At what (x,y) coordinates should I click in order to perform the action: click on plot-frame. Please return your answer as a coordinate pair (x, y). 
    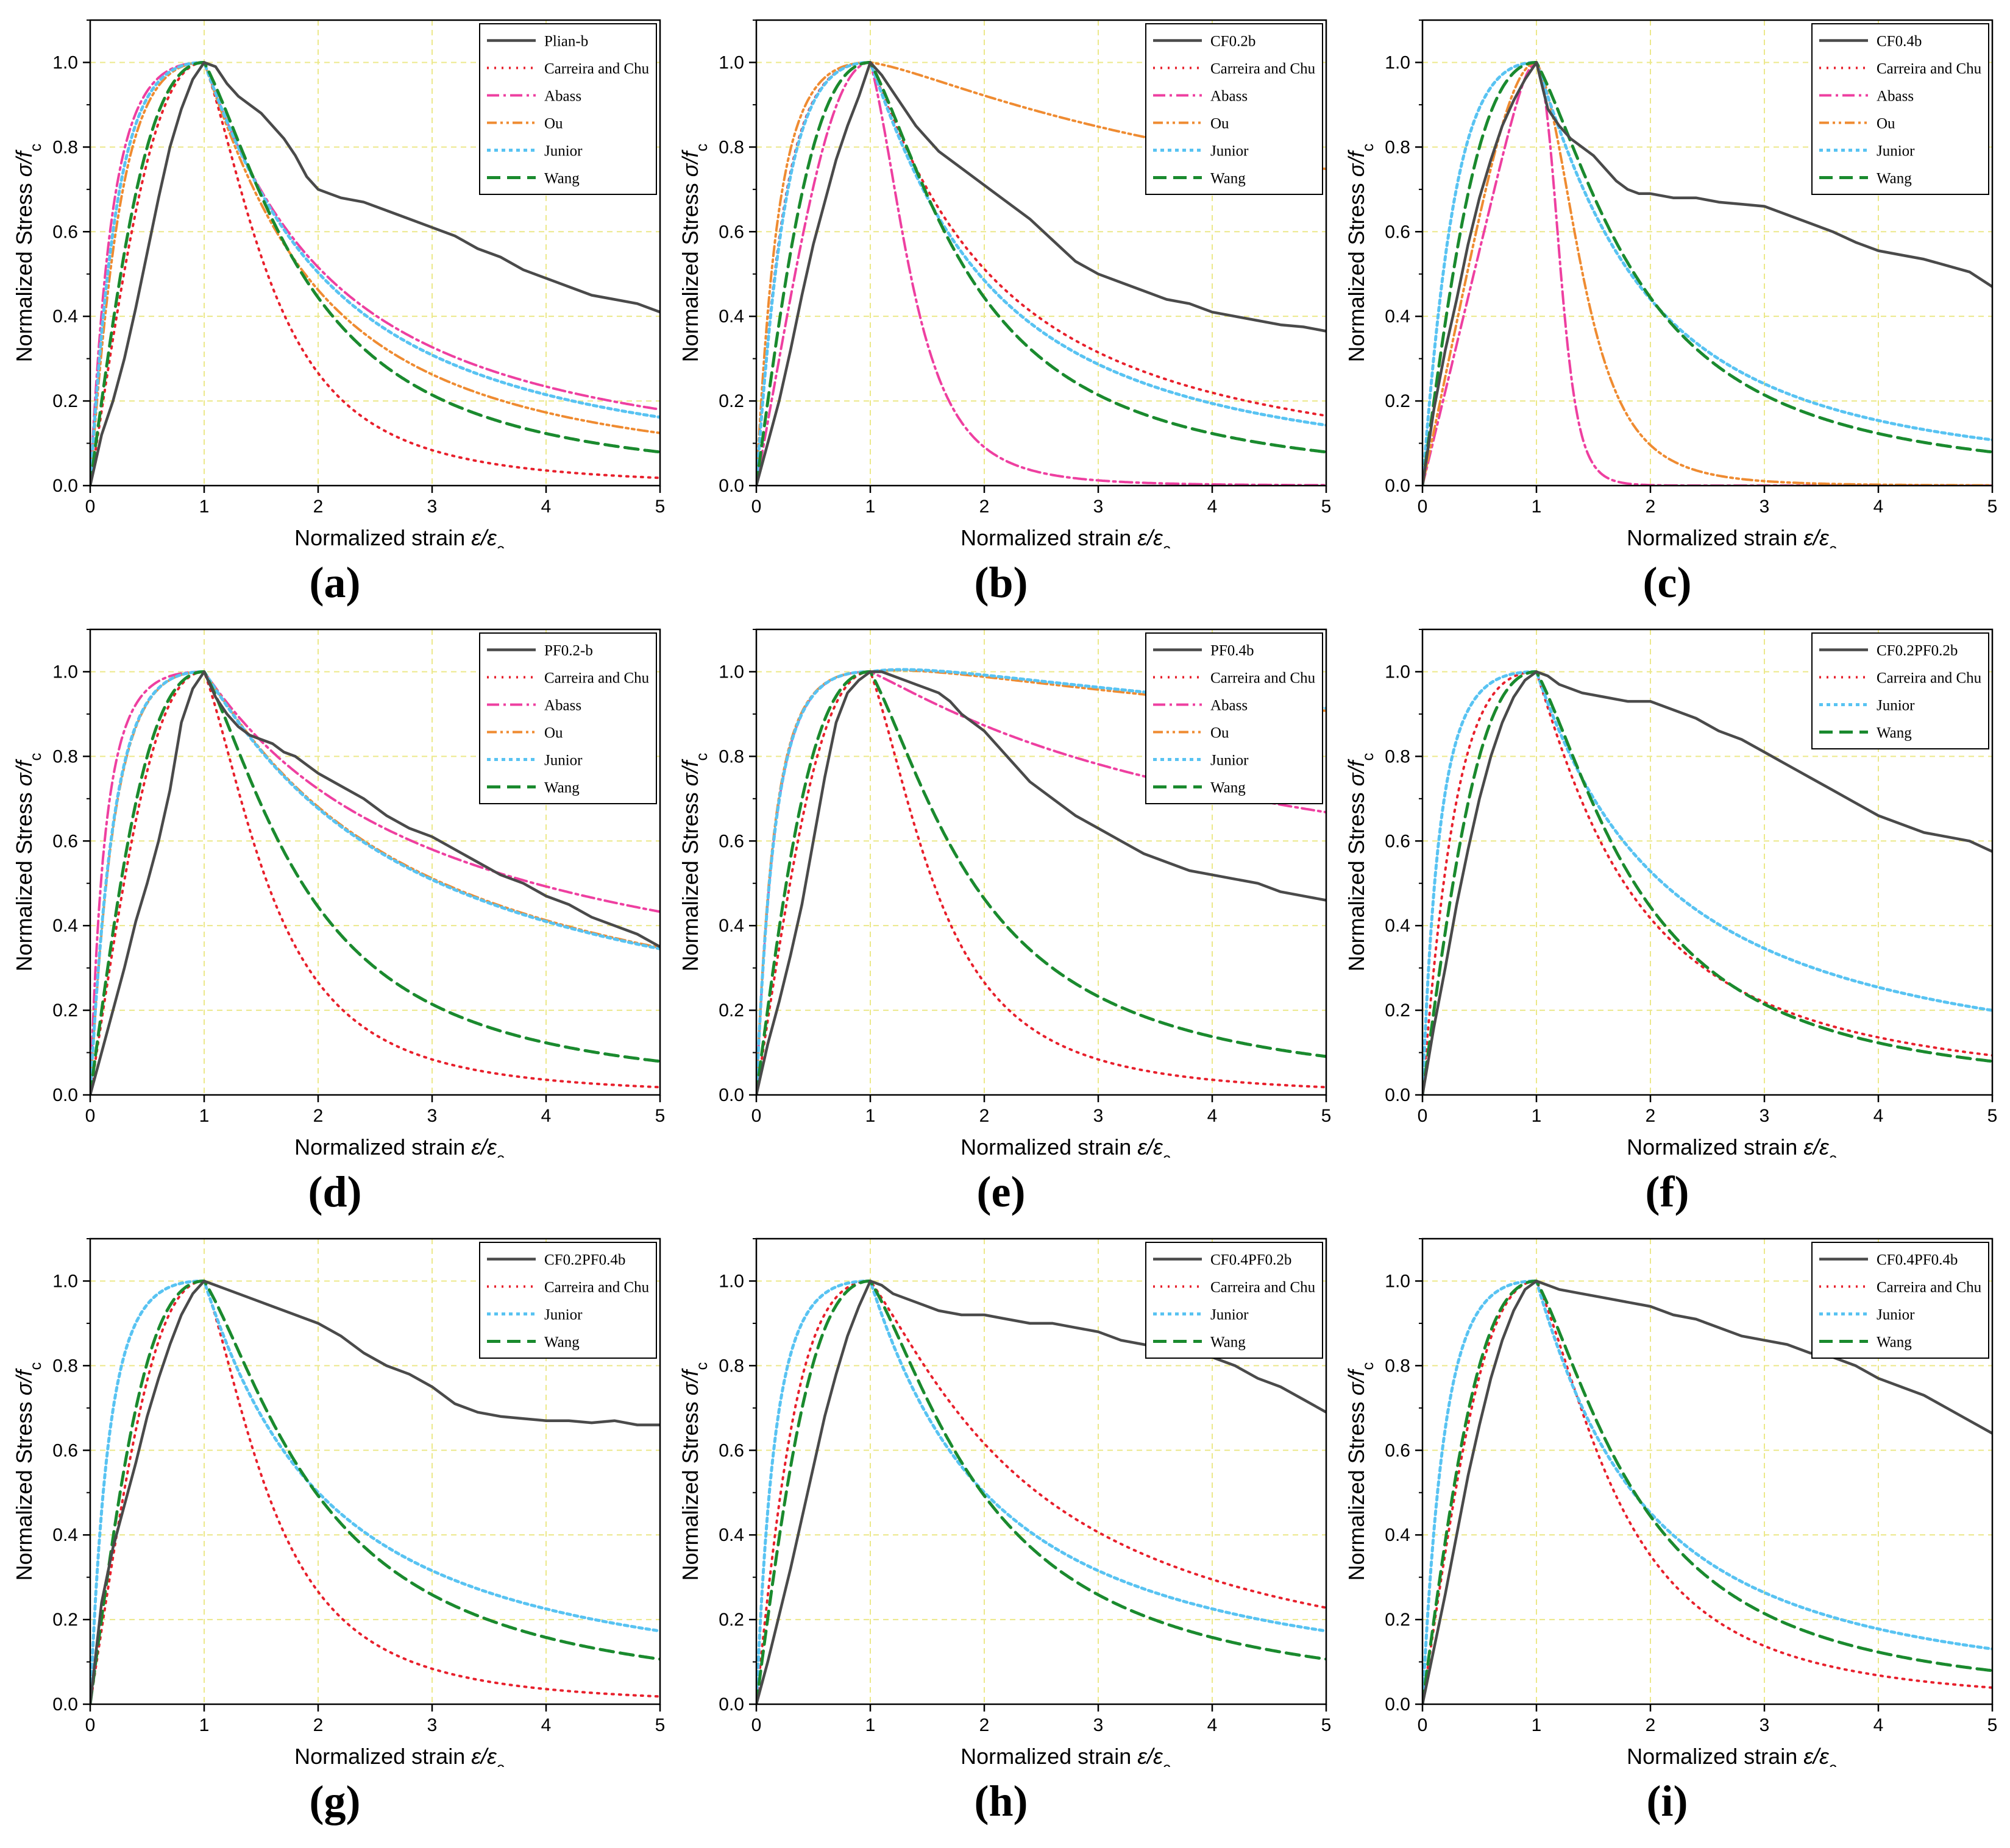
    Looking at the image, I should click on (1041, 1471).